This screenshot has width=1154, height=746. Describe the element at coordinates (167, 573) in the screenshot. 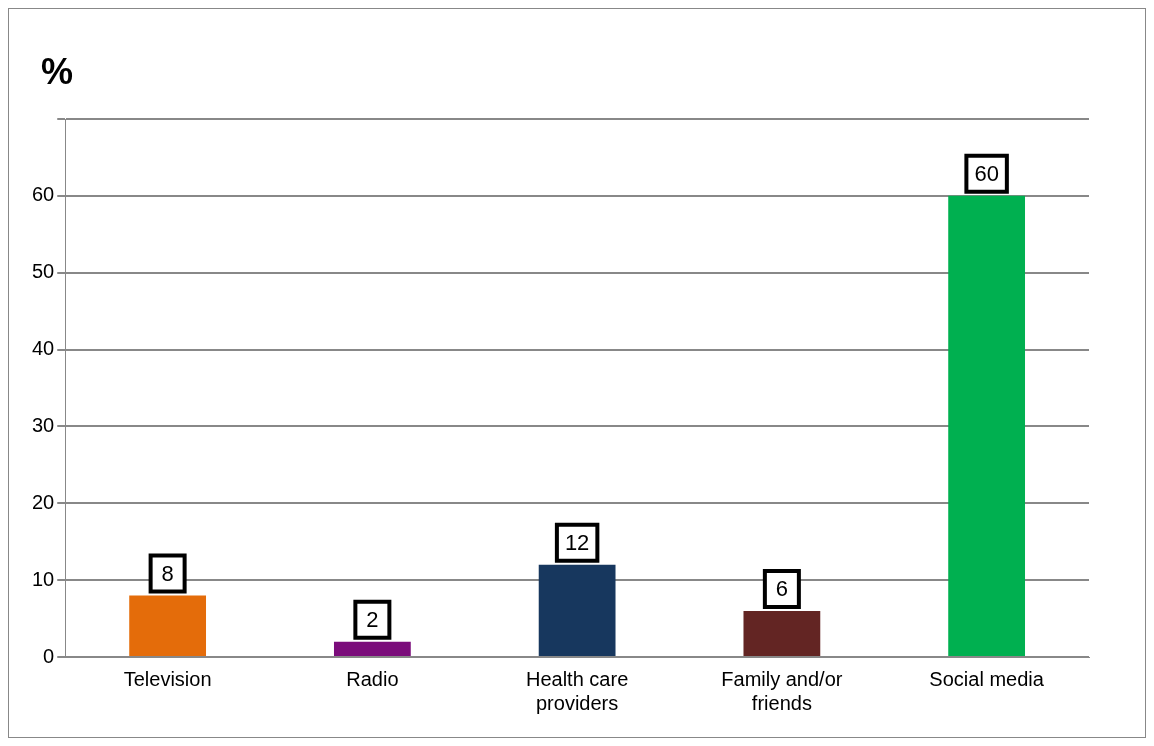

I see `data-label: 8` at that location.